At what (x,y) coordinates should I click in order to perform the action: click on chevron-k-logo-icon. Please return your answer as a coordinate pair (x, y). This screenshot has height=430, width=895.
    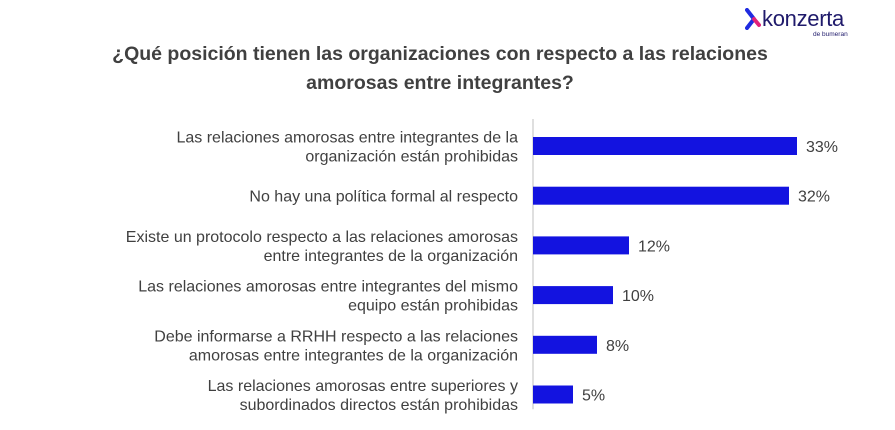
    Looking at the image, I should click on (753, 19).